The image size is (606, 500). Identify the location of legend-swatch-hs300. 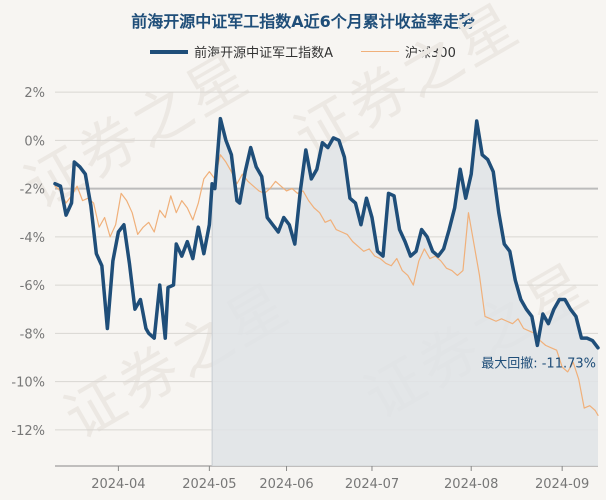
(380, 51).